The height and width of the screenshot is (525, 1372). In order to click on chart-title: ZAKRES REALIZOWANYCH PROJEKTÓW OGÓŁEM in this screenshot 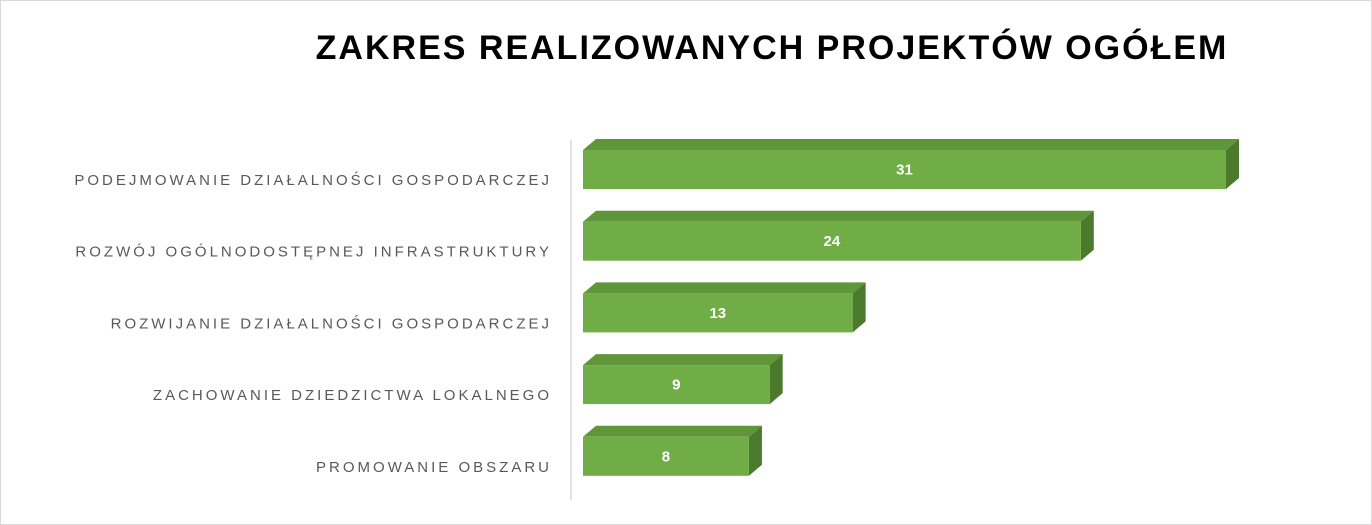, I will do `click(772, 48)`.